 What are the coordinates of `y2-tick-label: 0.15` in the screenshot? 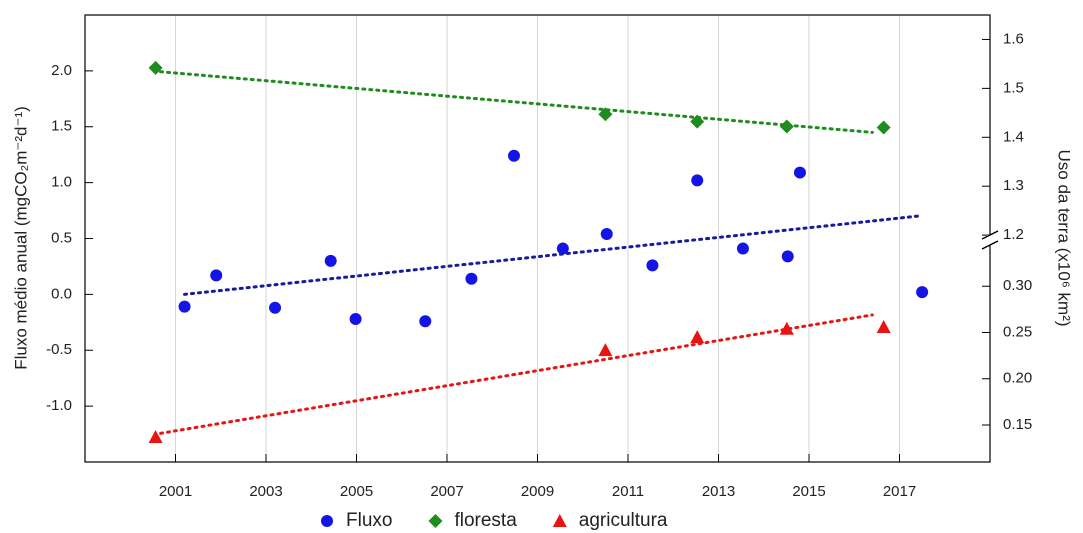 It's located at (1017, 424).